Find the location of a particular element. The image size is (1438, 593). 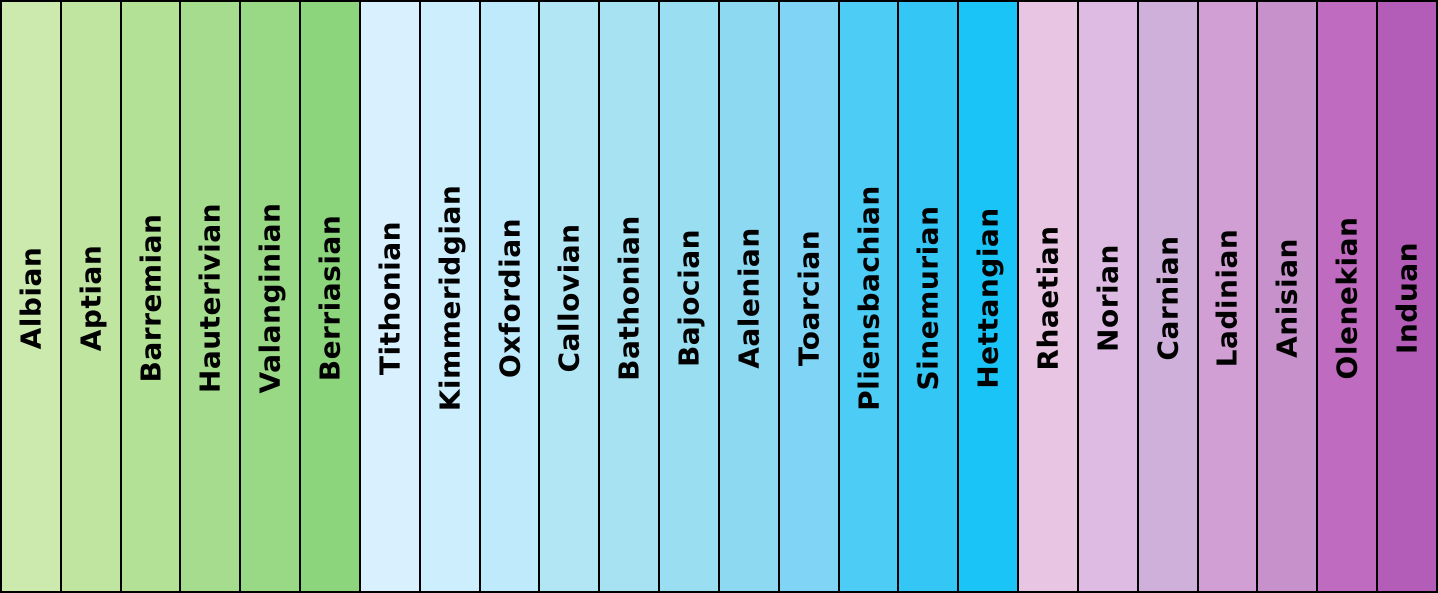

stage-label: Sinemurian is located at coordinates (928, 298).